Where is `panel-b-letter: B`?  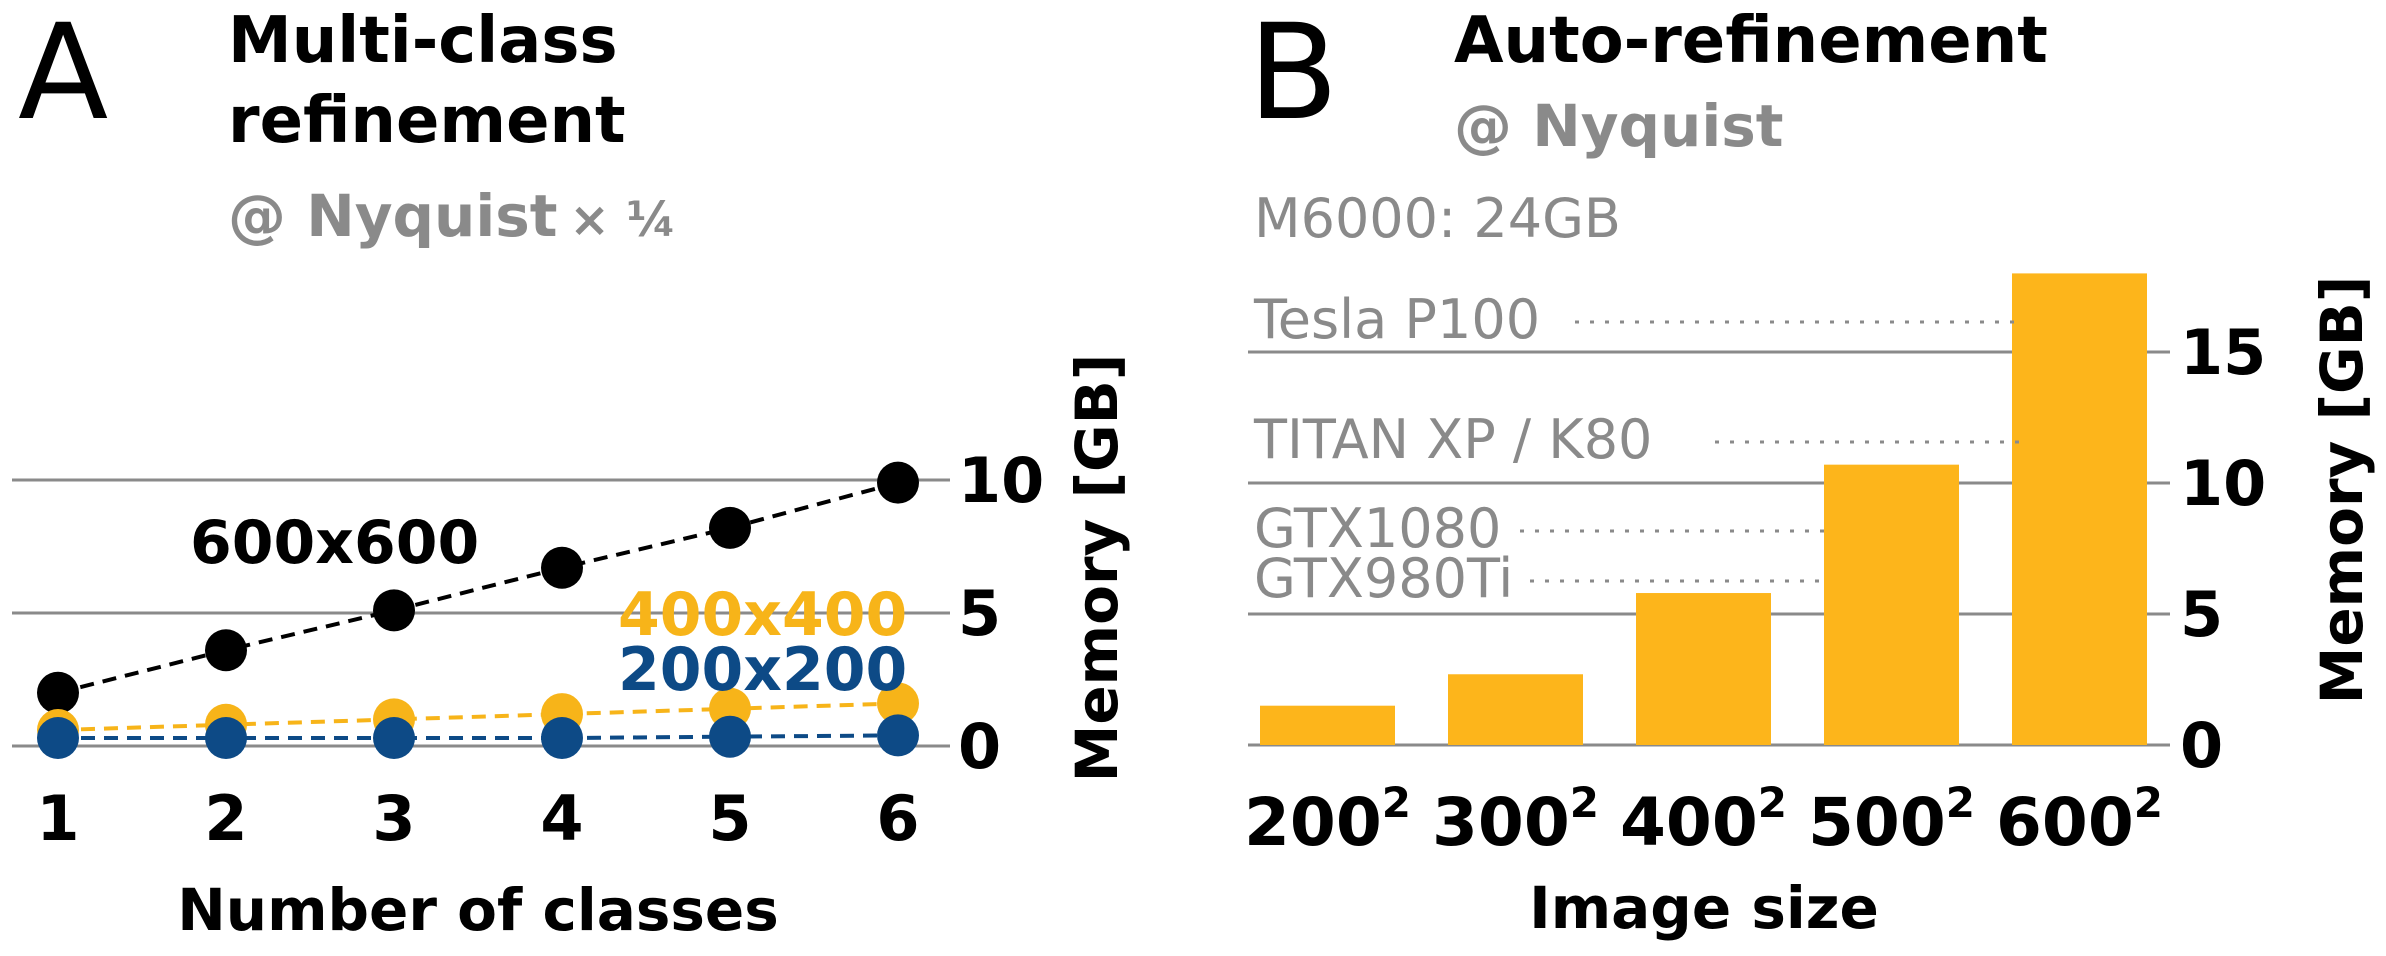
panel-b-letter: B is located at coordinates (1293, 75).